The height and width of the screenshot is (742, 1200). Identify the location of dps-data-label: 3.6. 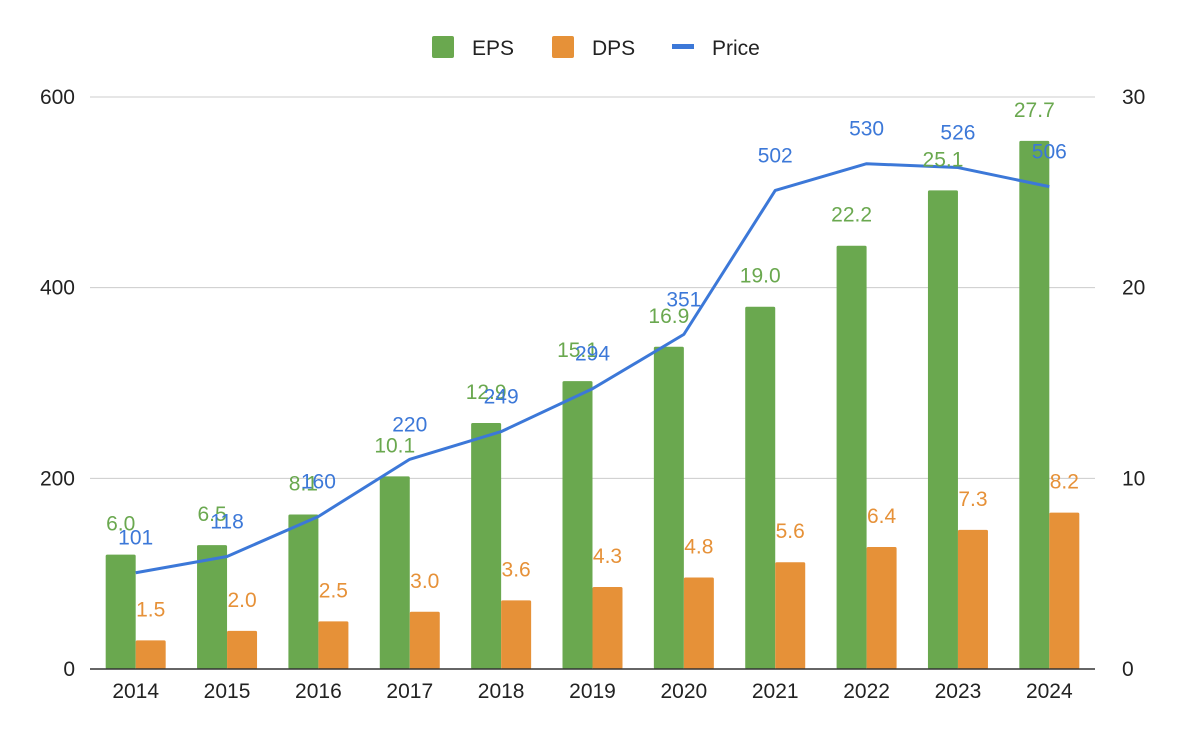
(516, 569).